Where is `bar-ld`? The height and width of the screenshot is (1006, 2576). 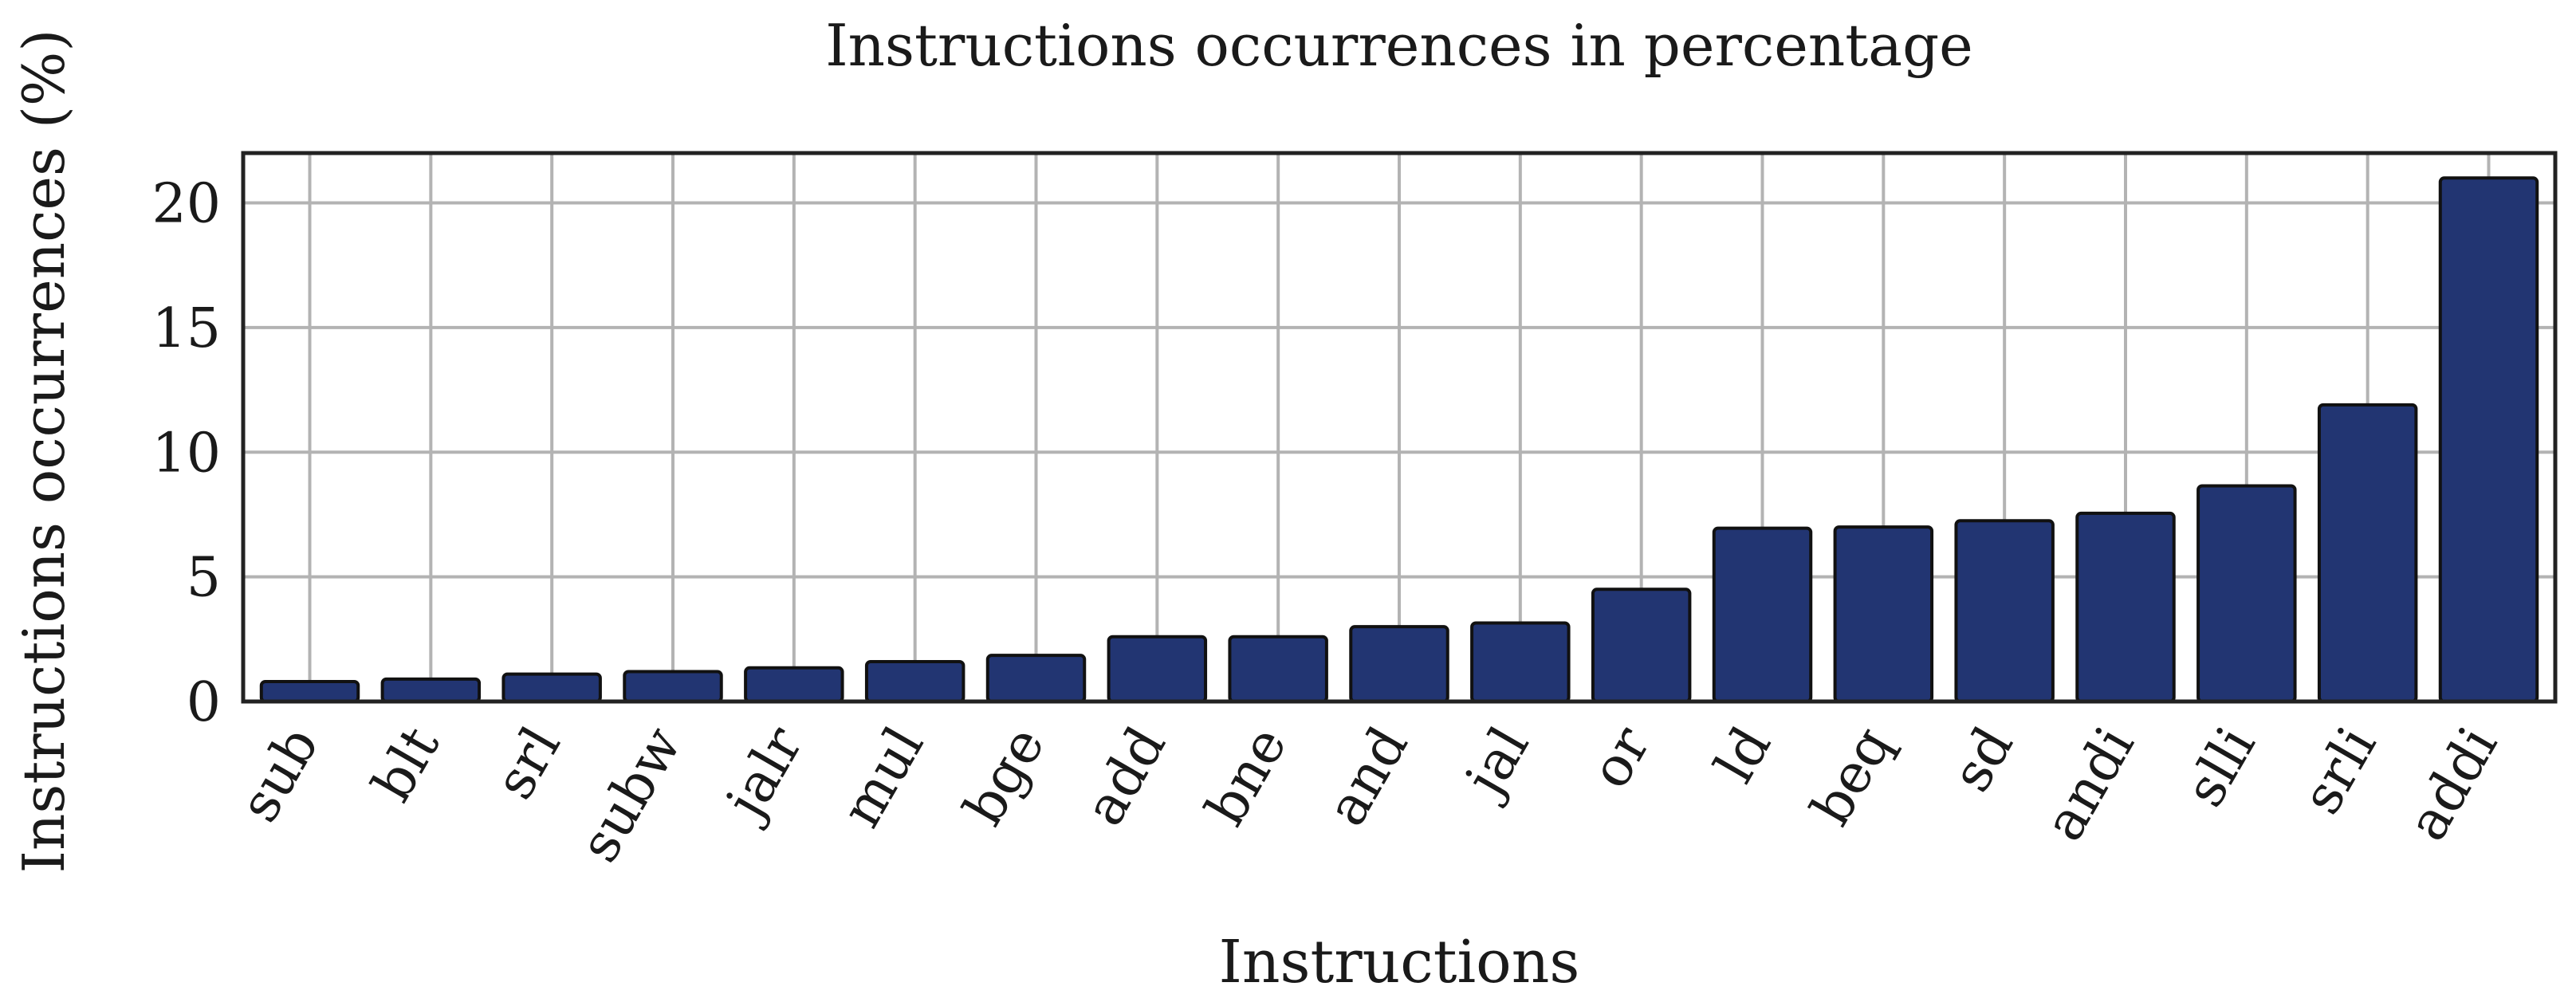
bar-ld is located at coordinates (1763, 614).